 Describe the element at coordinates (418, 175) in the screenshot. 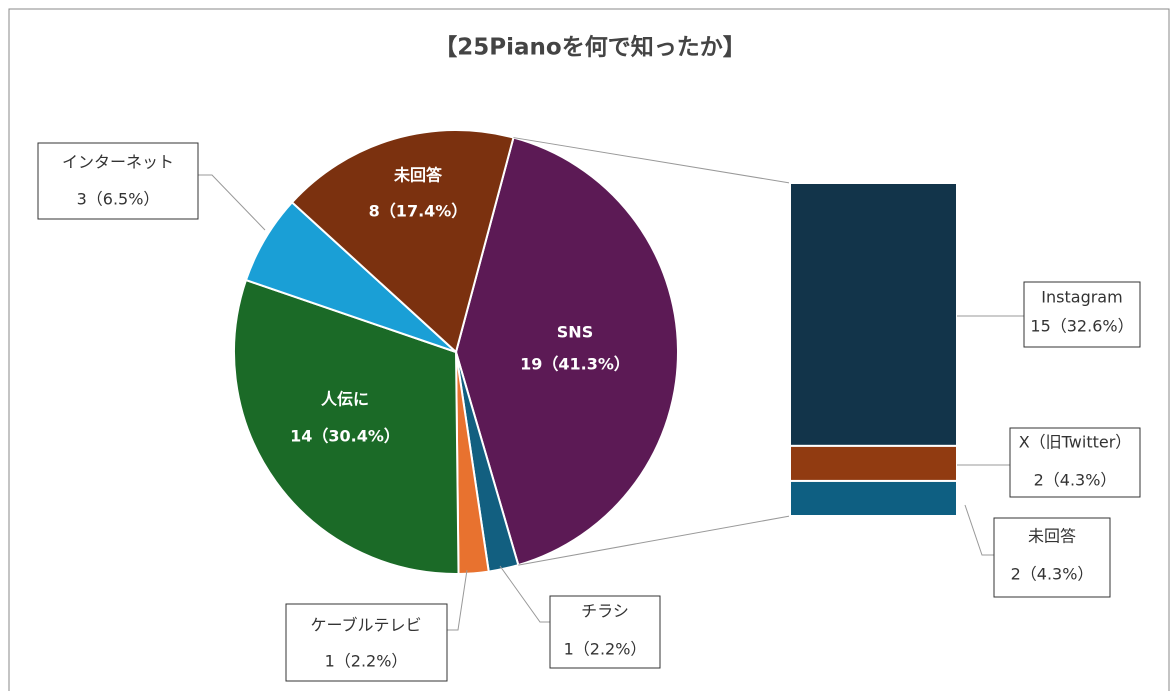

I see `slice-label: 未回答` at that location.